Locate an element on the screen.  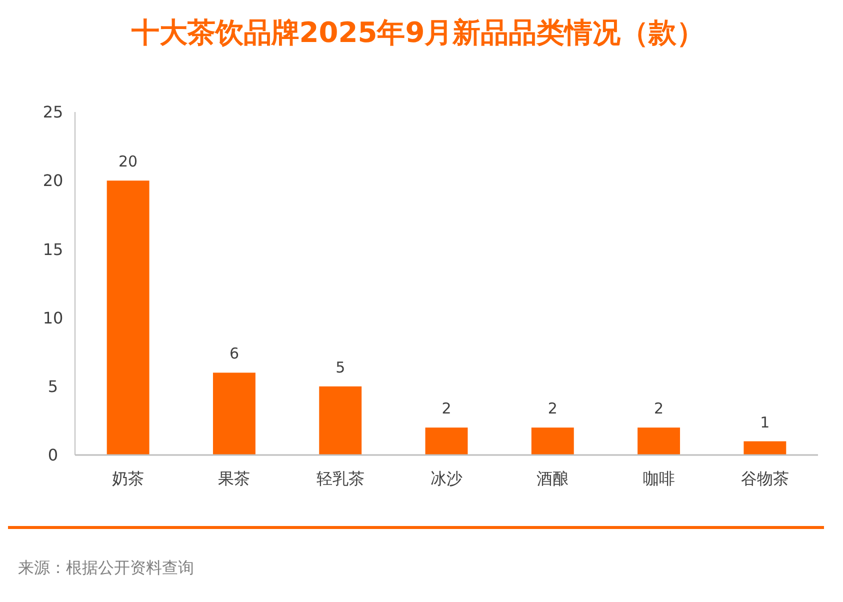
data-label: 1 is located at coordinates (765, 422).